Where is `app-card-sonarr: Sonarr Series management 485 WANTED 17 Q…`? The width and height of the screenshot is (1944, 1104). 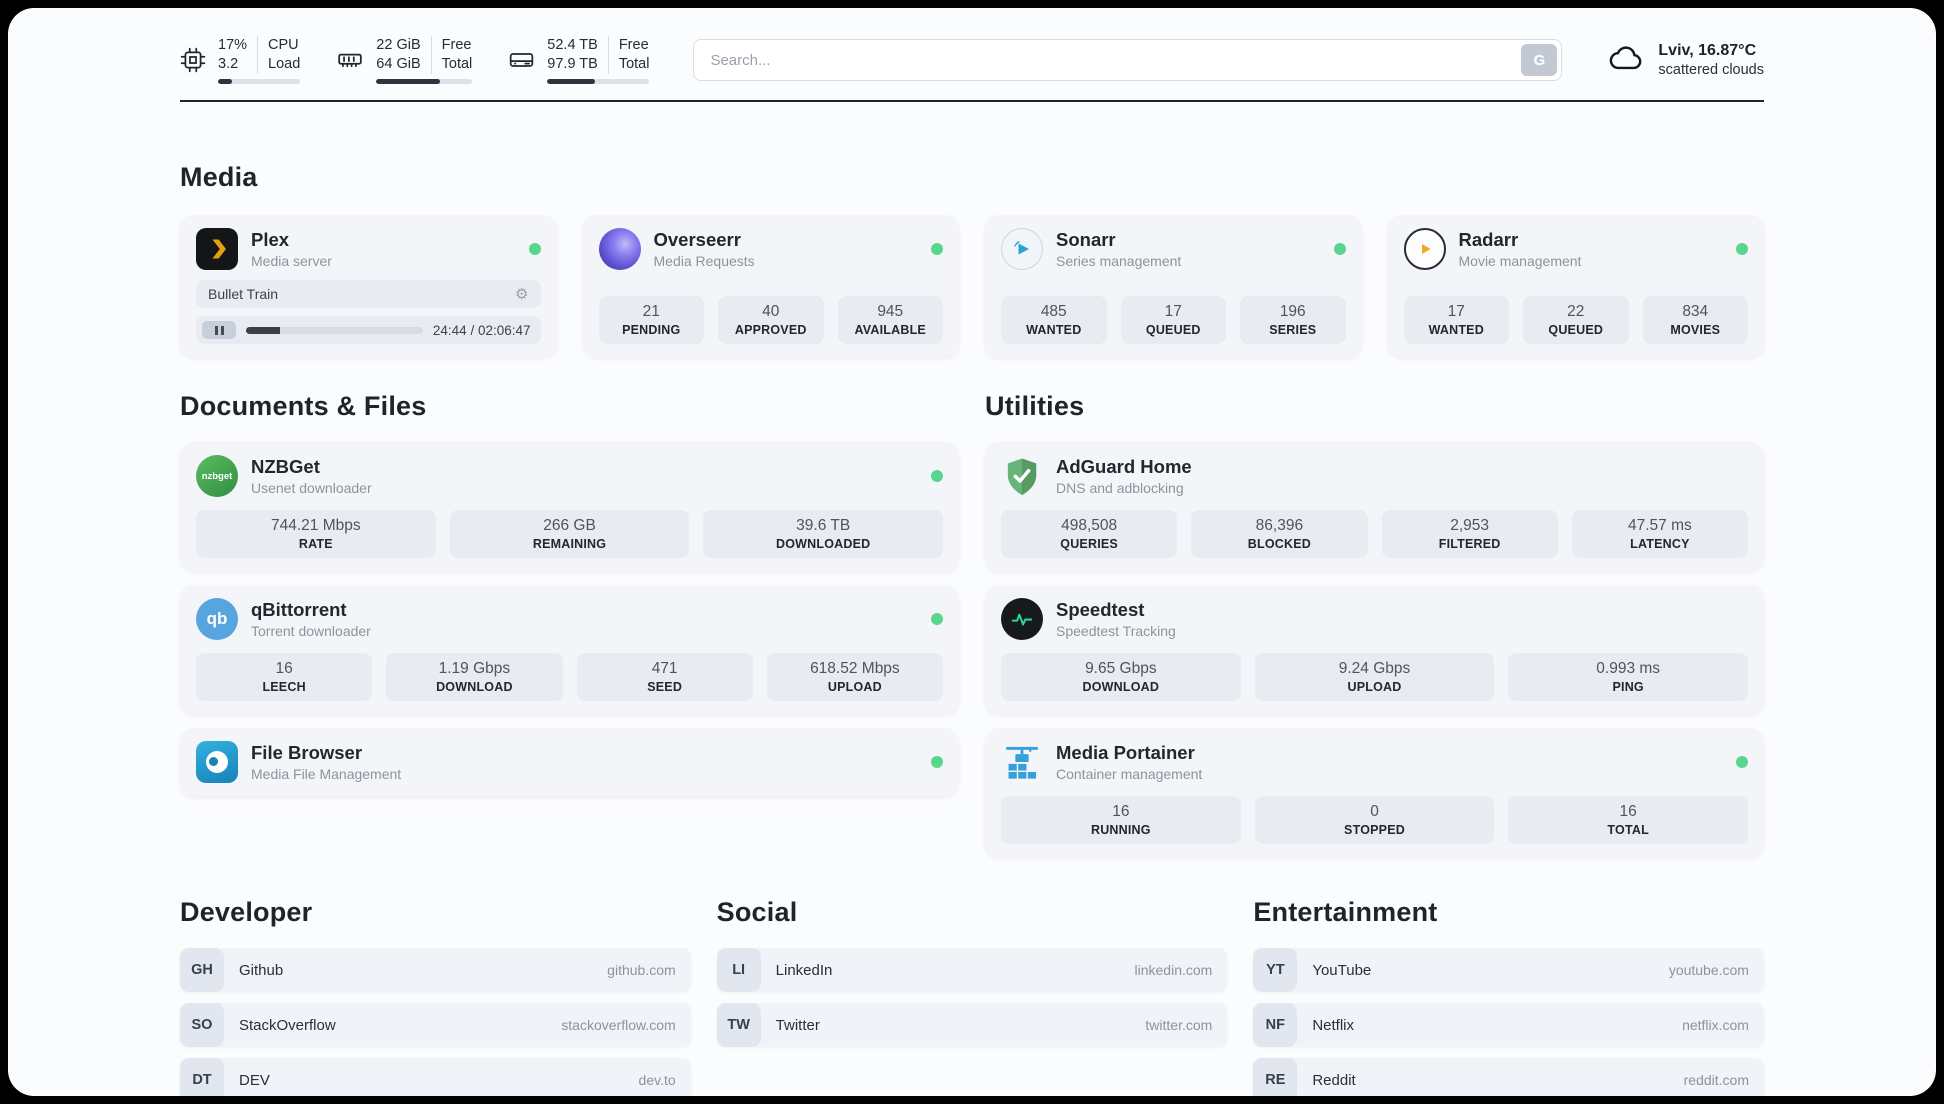
app-card-sonarr: Sonarr Series management 485 WANTED 17 Q… is located at coordinates (1173, 286).